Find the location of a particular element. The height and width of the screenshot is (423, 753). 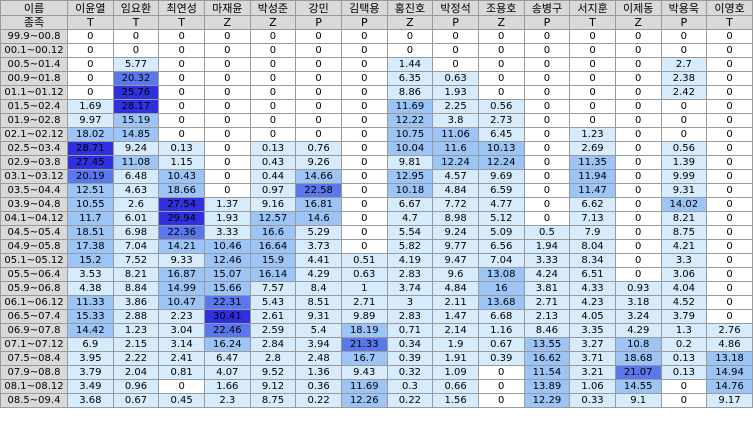

score-cell: 1.44 is located at coordinates (410, 64).